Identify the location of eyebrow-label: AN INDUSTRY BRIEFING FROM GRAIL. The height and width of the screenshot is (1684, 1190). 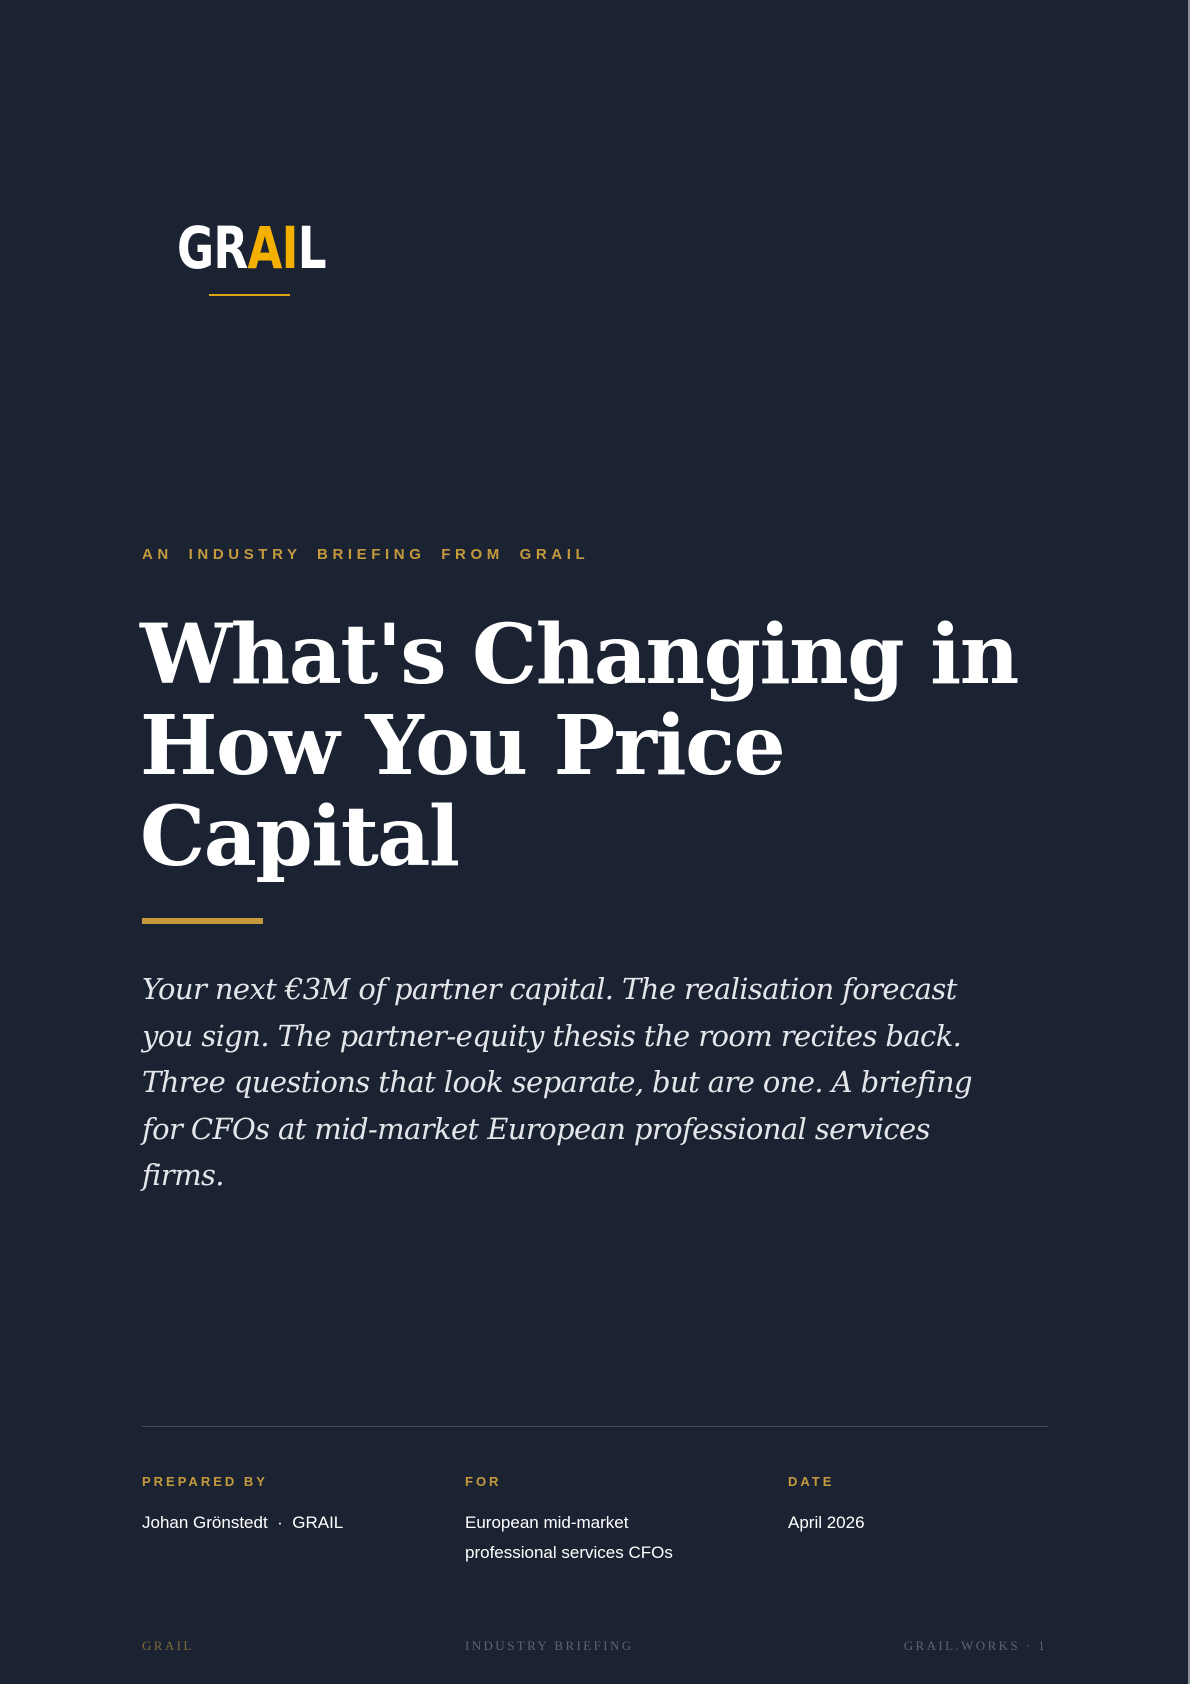
(366, 554).